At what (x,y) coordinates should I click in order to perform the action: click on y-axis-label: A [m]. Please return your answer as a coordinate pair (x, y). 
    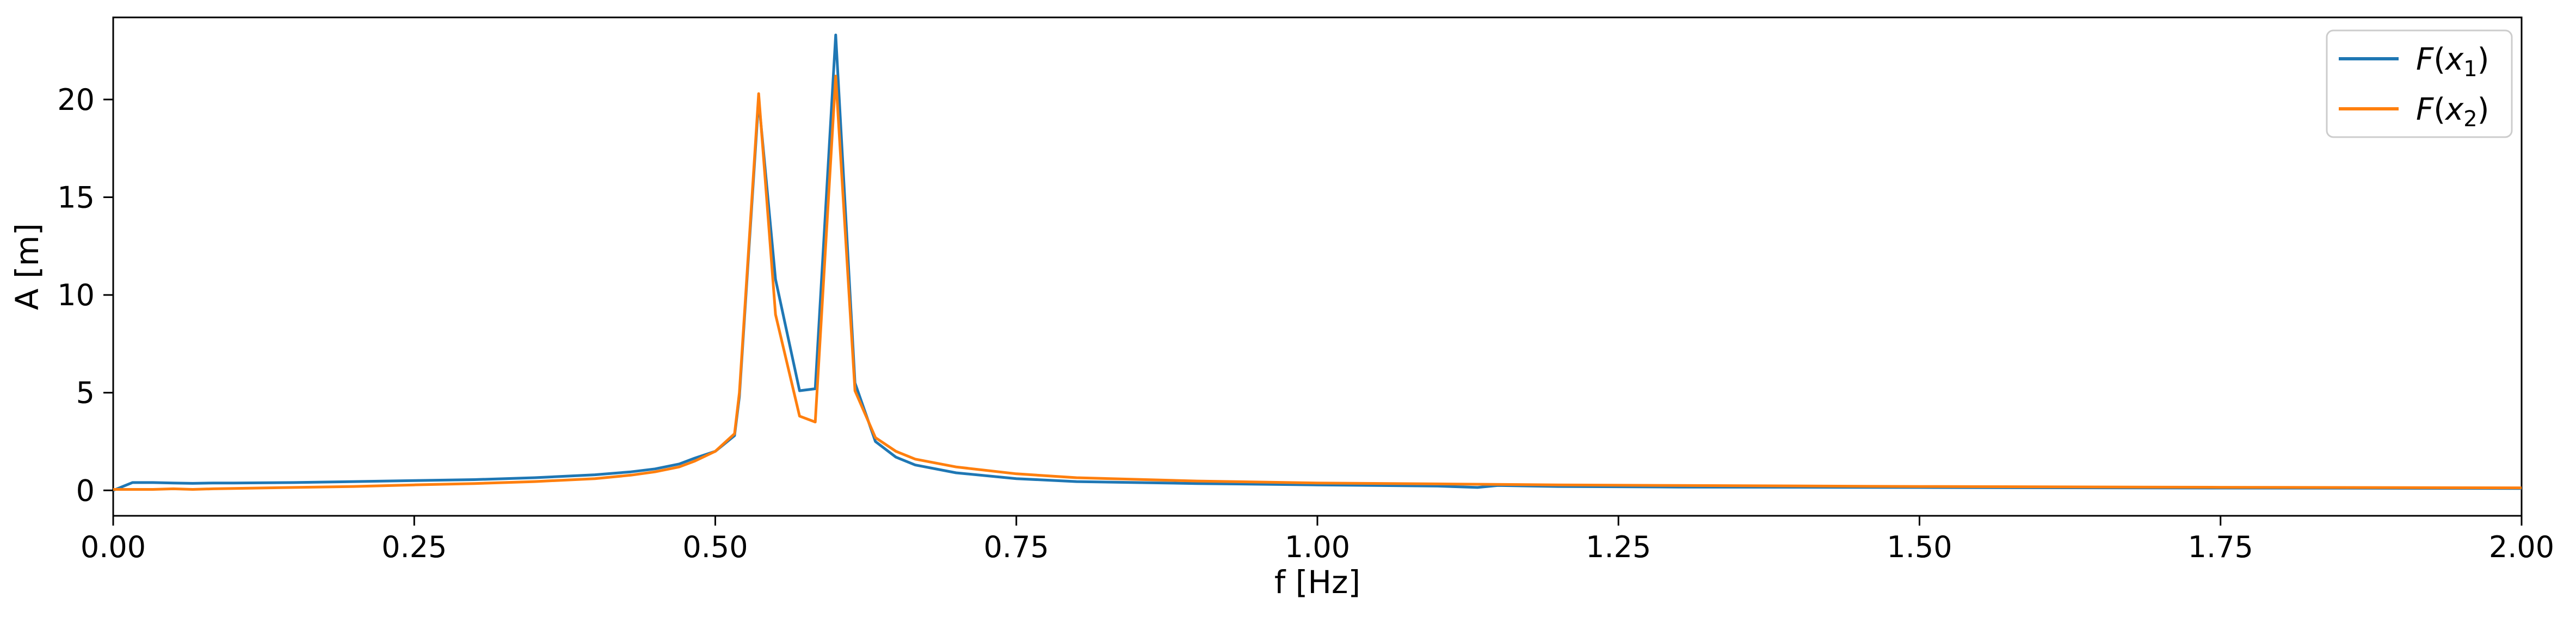
    Looking at the image, I should click on (28, 266).